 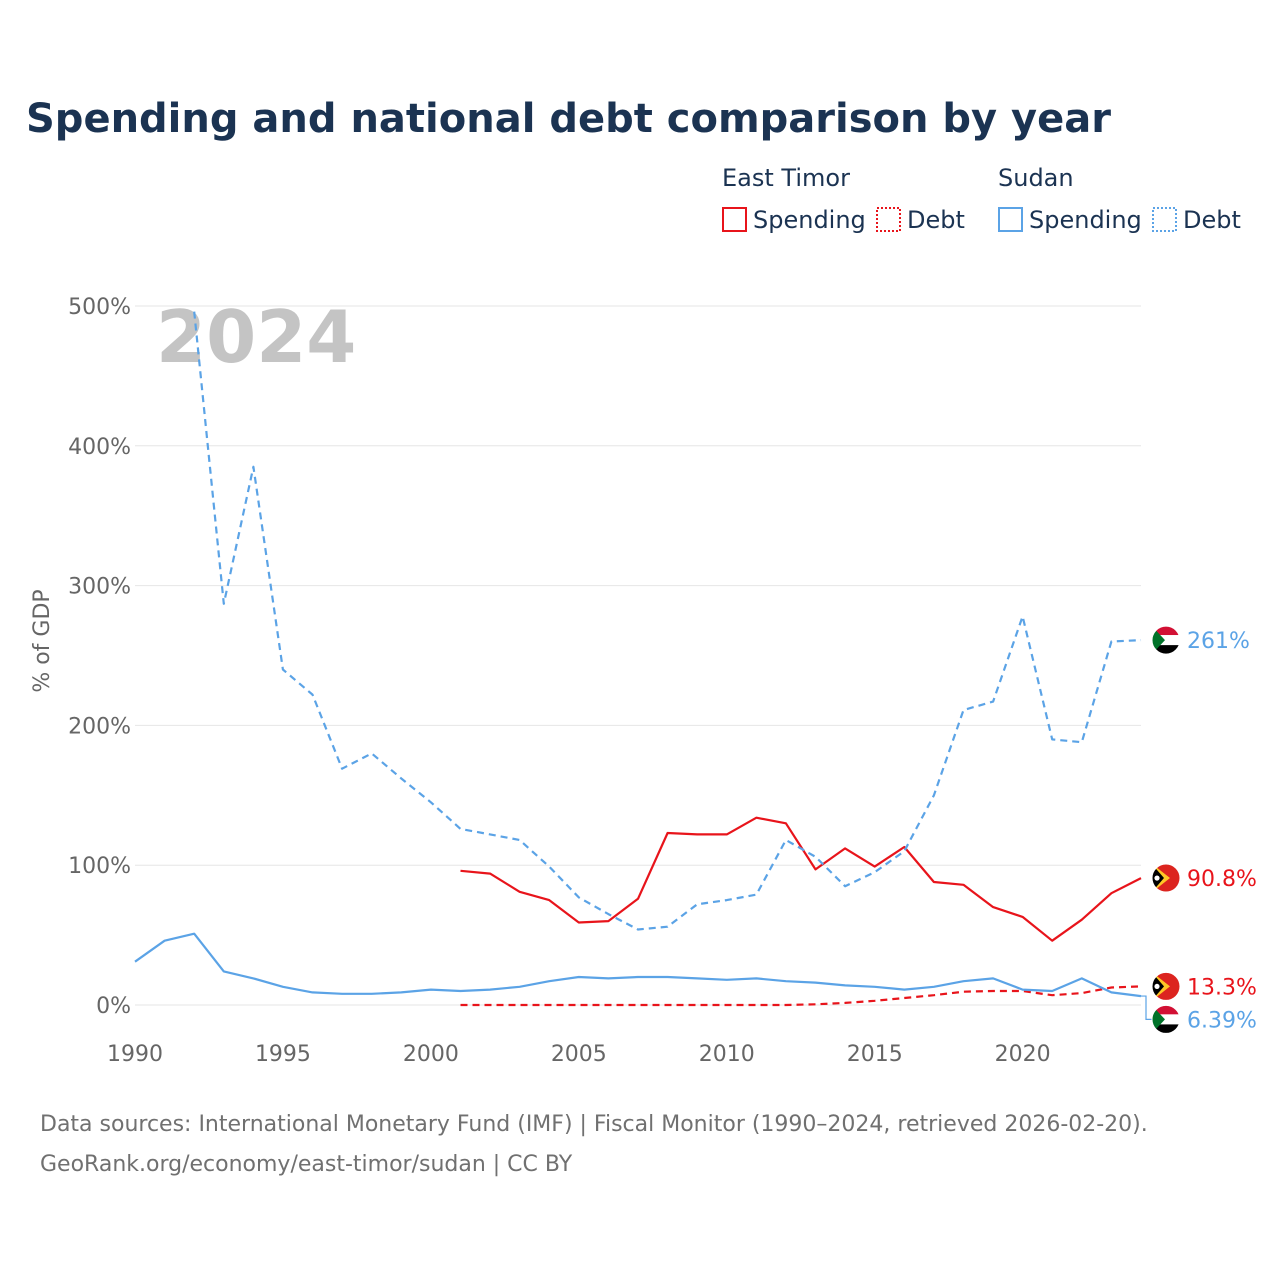 What do you see at coordinates (256, 337) in the screenshot?
I see `year-watermark: 2024` at bounding box center [256, 337].